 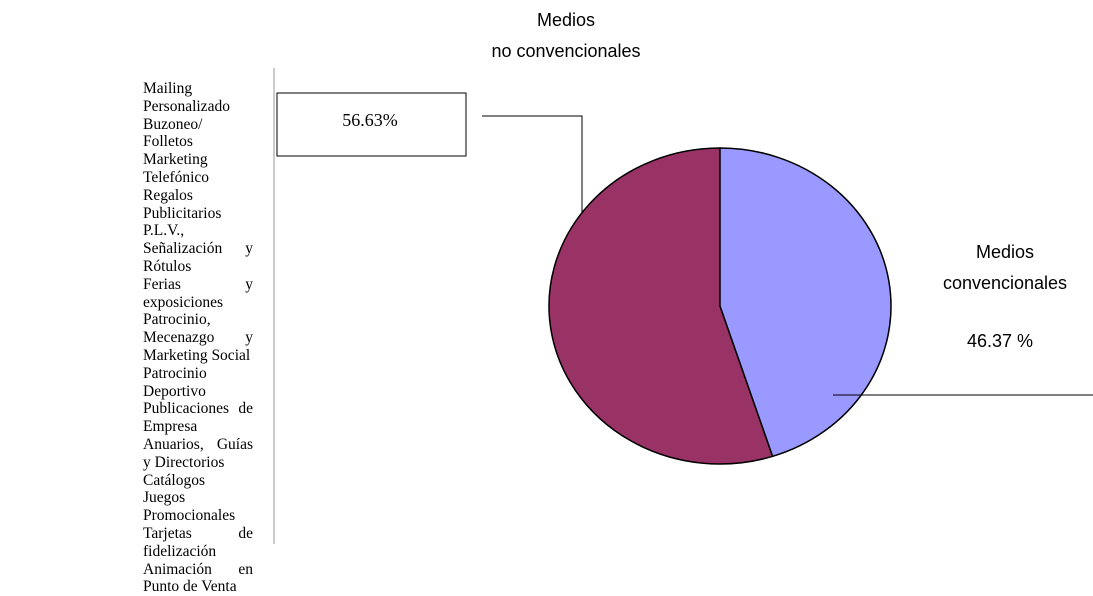 What do you see at coordinates (198, 293) in the screenshot?
I see `list-item: Ferias y exposiciones` at bounding box center [198, 293].